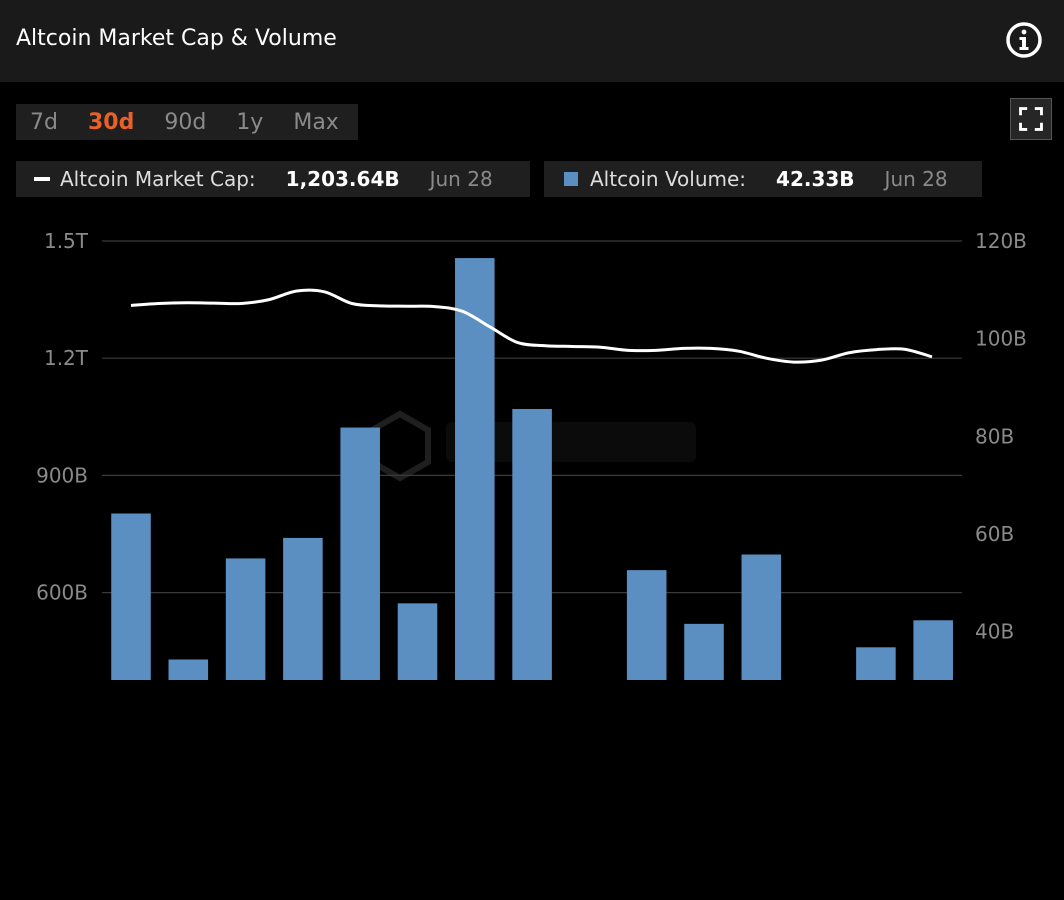 The height and width of the screenshot is (900, 1064). Describe the element at coordinates (316, 122) in the screenshot. I see `tab-max: Max` at that location.